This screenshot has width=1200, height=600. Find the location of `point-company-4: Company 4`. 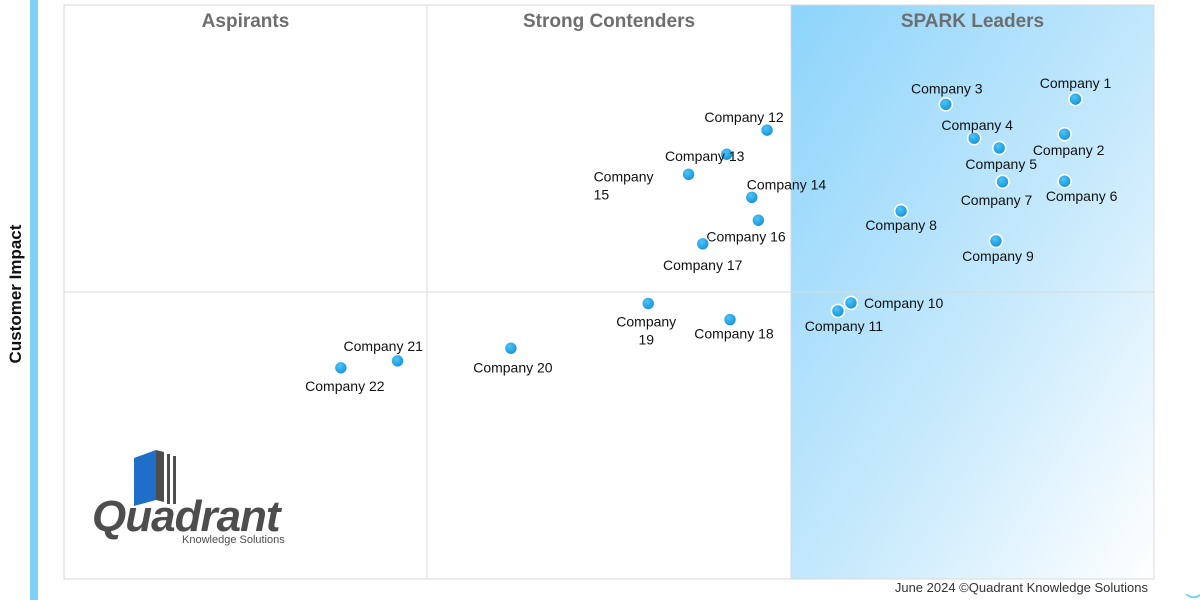

point-company-4: Company 4 is located at coordinates (977, 131).